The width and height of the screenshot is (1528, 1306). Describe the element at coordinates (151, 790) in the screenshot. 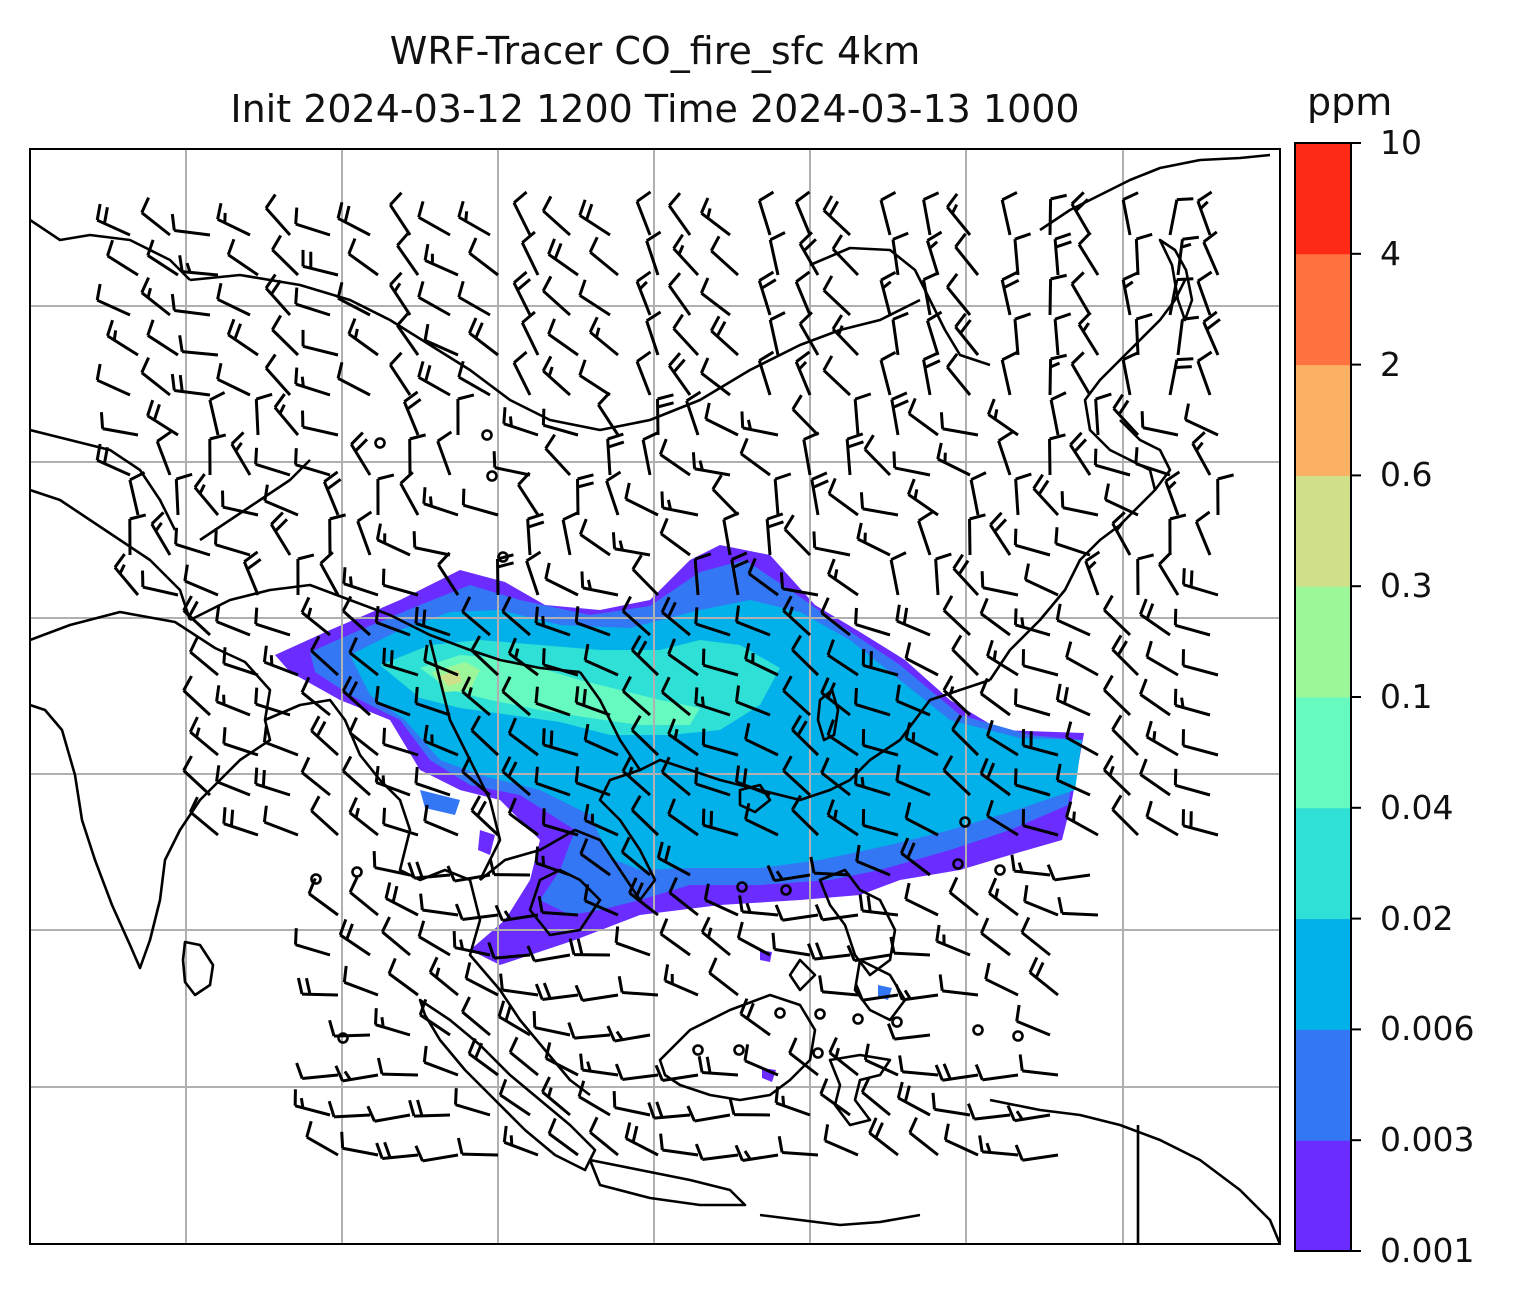

I see `coastline-india` at that location.